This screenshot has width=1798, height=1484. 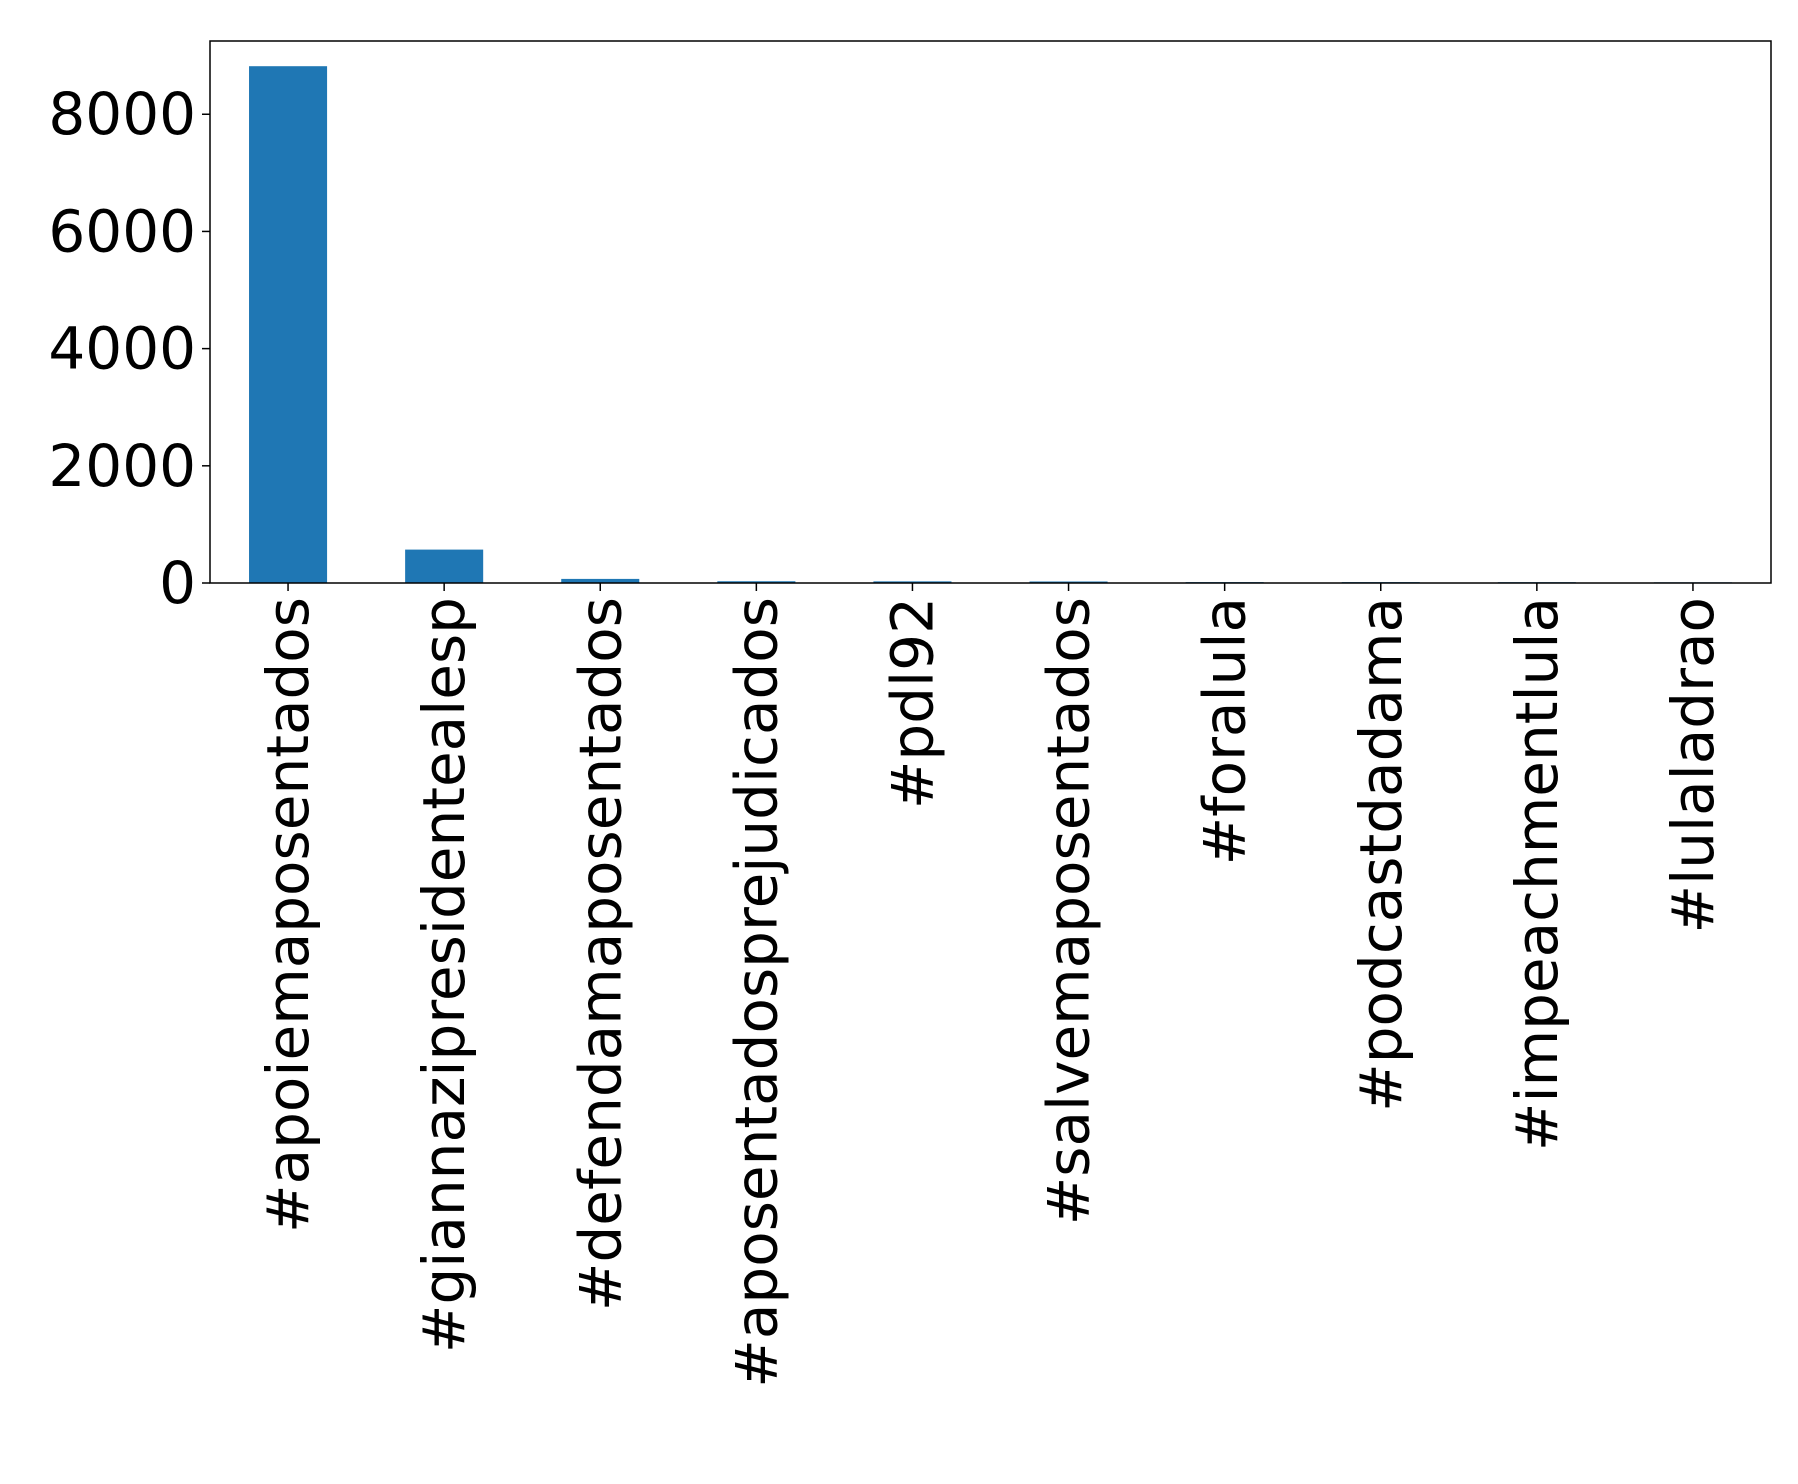 I want to click on bar-giannazipresidentealesp, so click(x=444, y=566).